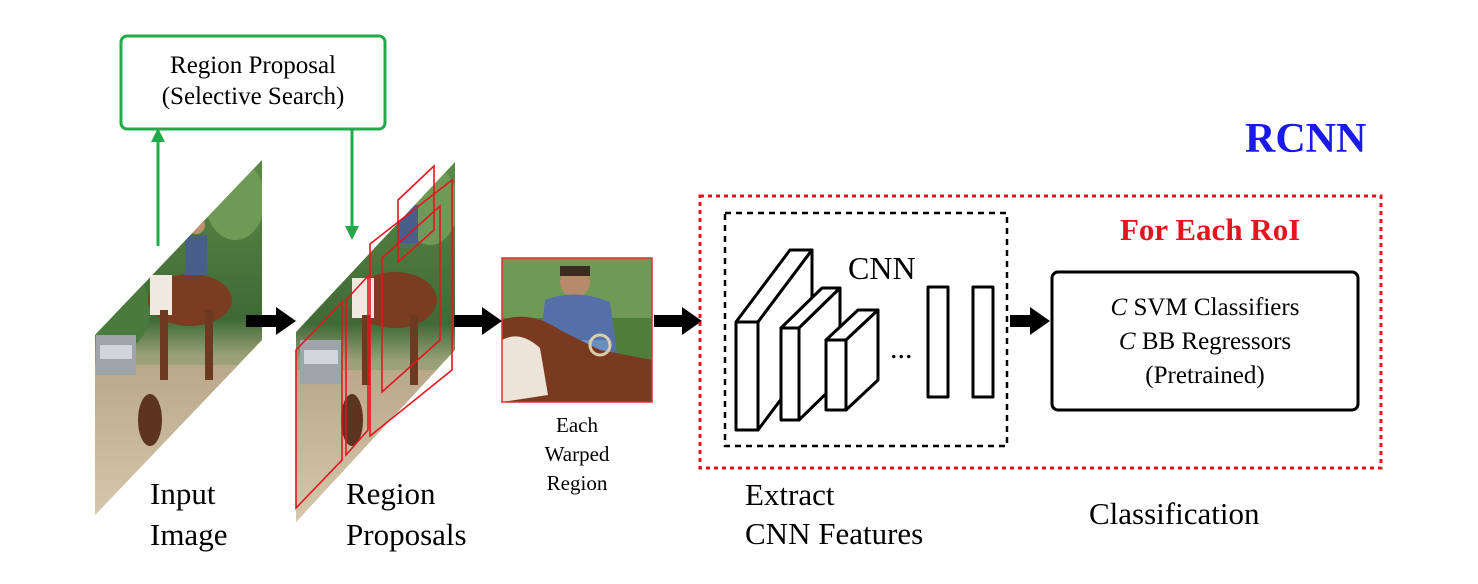 The image size is (1478, 584). What do you see at coordinates (183, 493) in the screenshot?
I see `caption-input-1: Input` at bounding box center [183, 493].